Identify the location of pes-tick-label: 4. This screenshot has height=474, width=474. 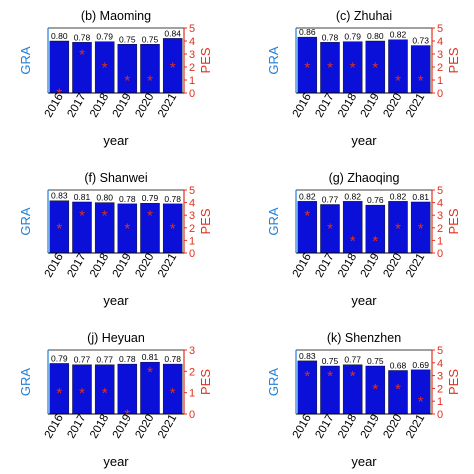
(440, 42).